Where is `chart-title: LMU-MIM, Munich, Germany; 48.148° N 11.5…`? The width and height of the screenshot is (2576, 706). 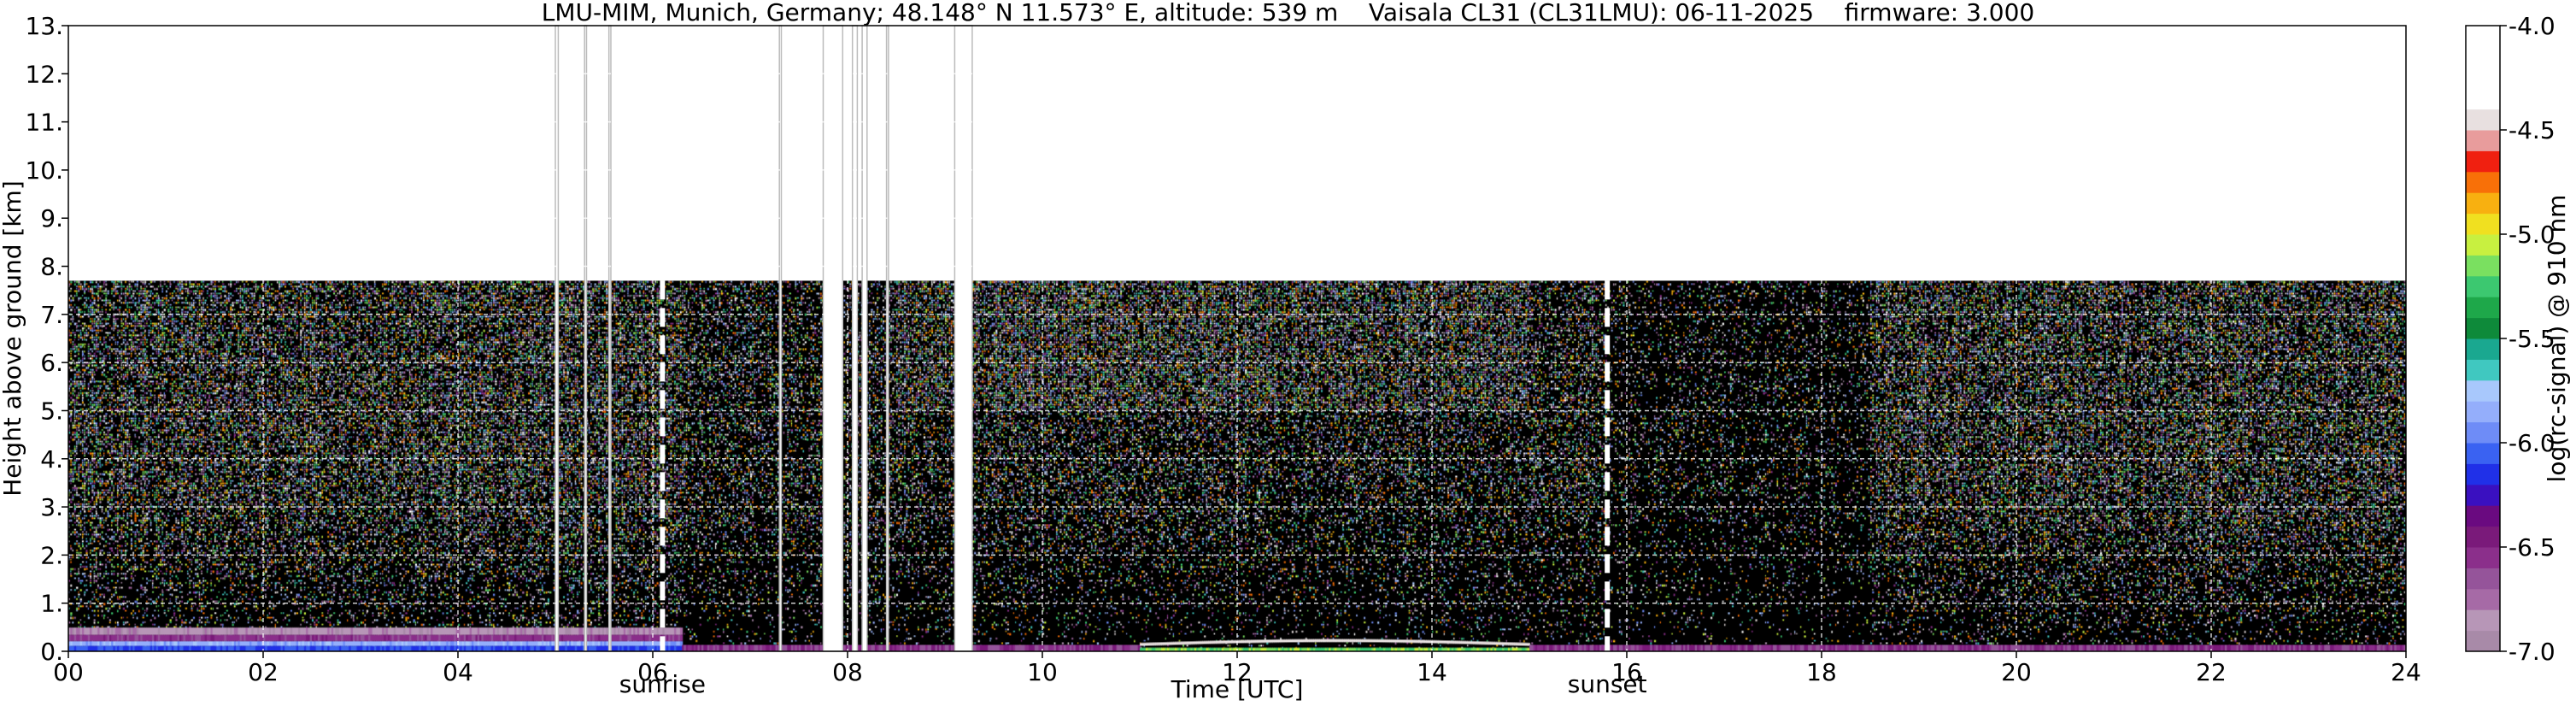
chart-title: LMU-MIM, Munich, Germany; 48.148° N 11.5… is located at coordinates (1288, 13).